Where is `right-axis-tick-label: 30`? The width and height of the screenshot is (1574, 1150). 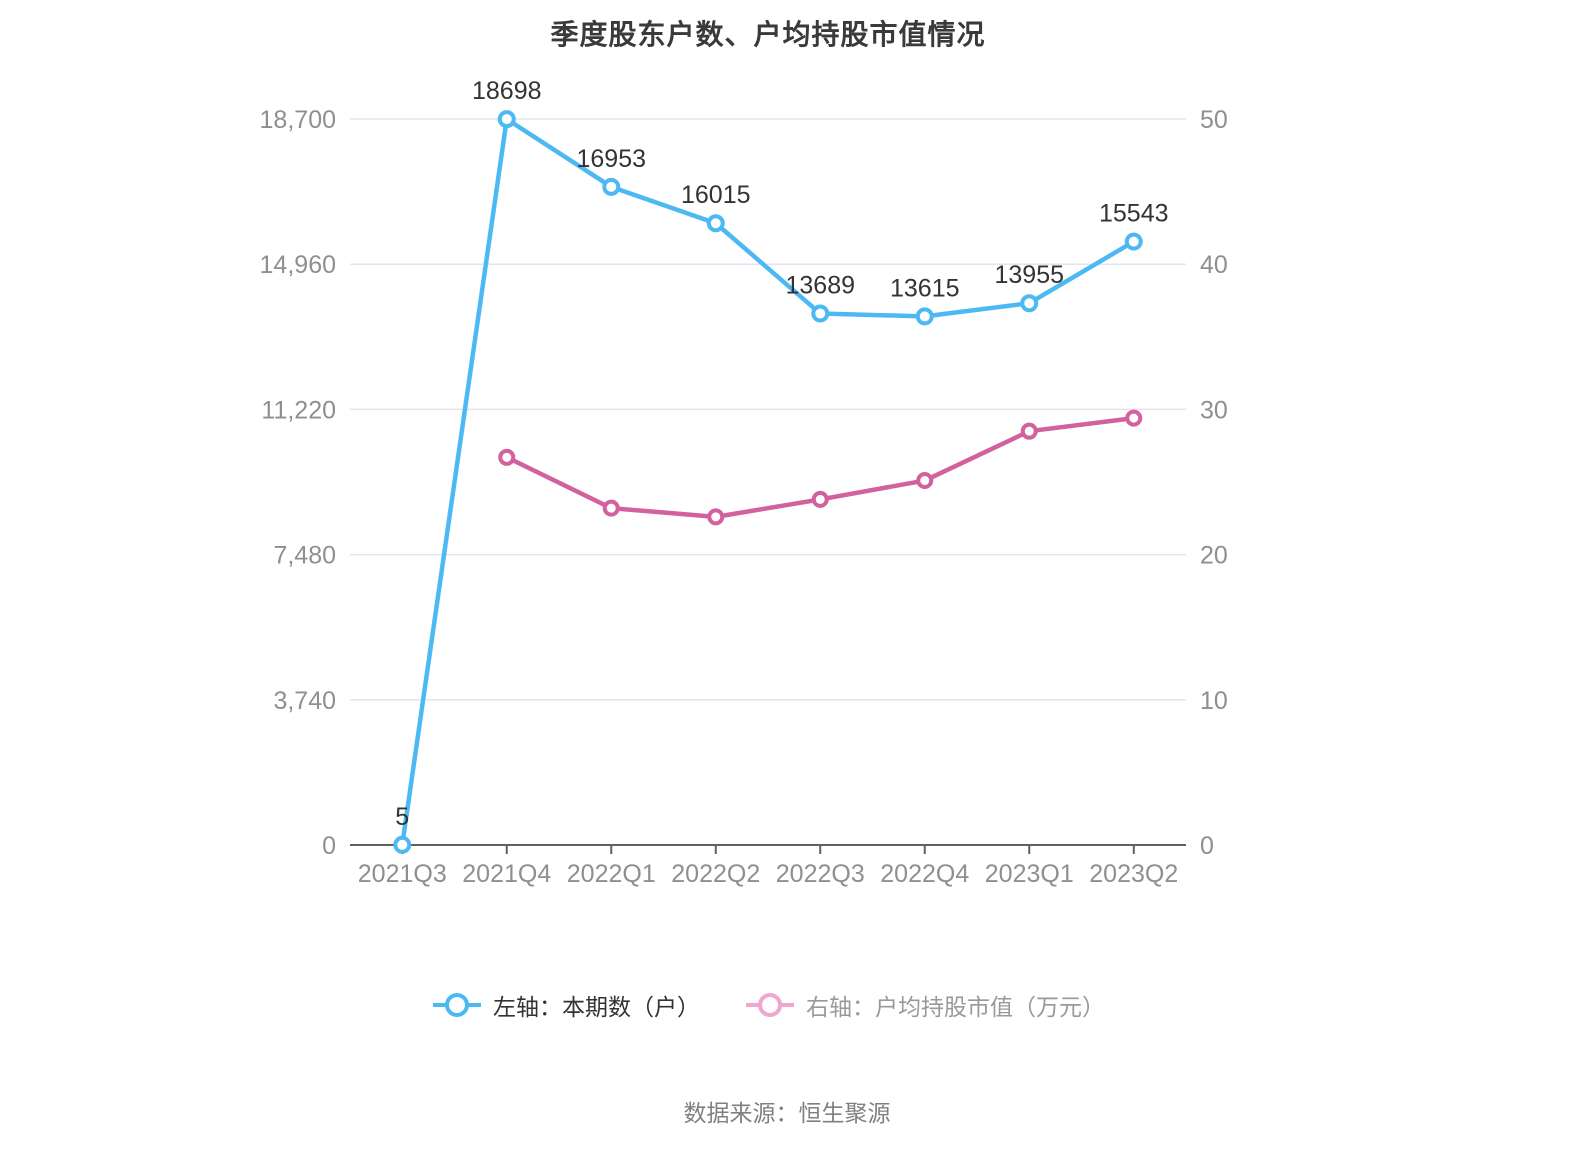 right-axis-tick-label: 30 is located at coordinates (1214, 410).